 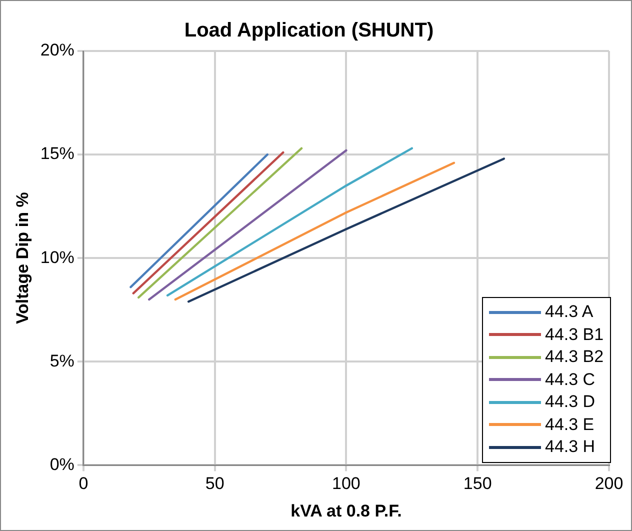 What do you see at coordinates (62, 464) in the screenshot?
I see `y-tick-label: 0%` at bounding box center [62, 464].